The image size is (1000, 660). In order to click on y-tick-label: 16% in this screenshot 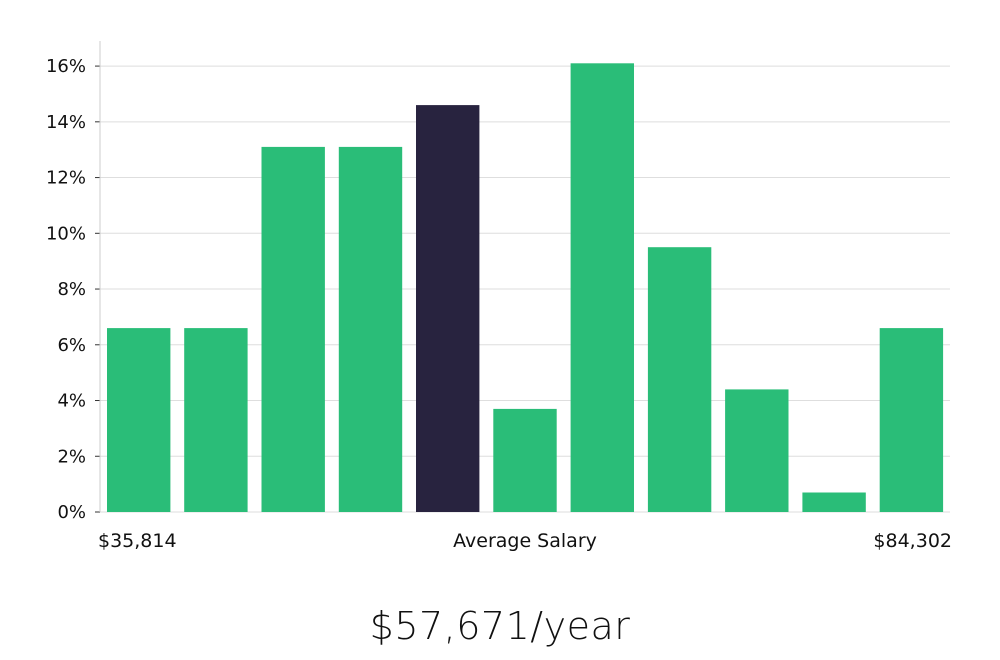, I will do `click(66, 66)`.